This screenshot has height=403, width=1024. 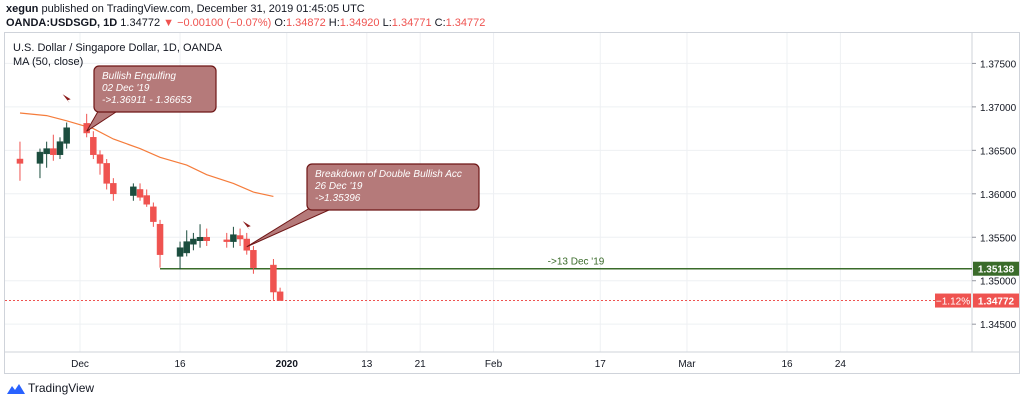 I want to click on support-price-label: 1.35138, so click(x=996, y=270).